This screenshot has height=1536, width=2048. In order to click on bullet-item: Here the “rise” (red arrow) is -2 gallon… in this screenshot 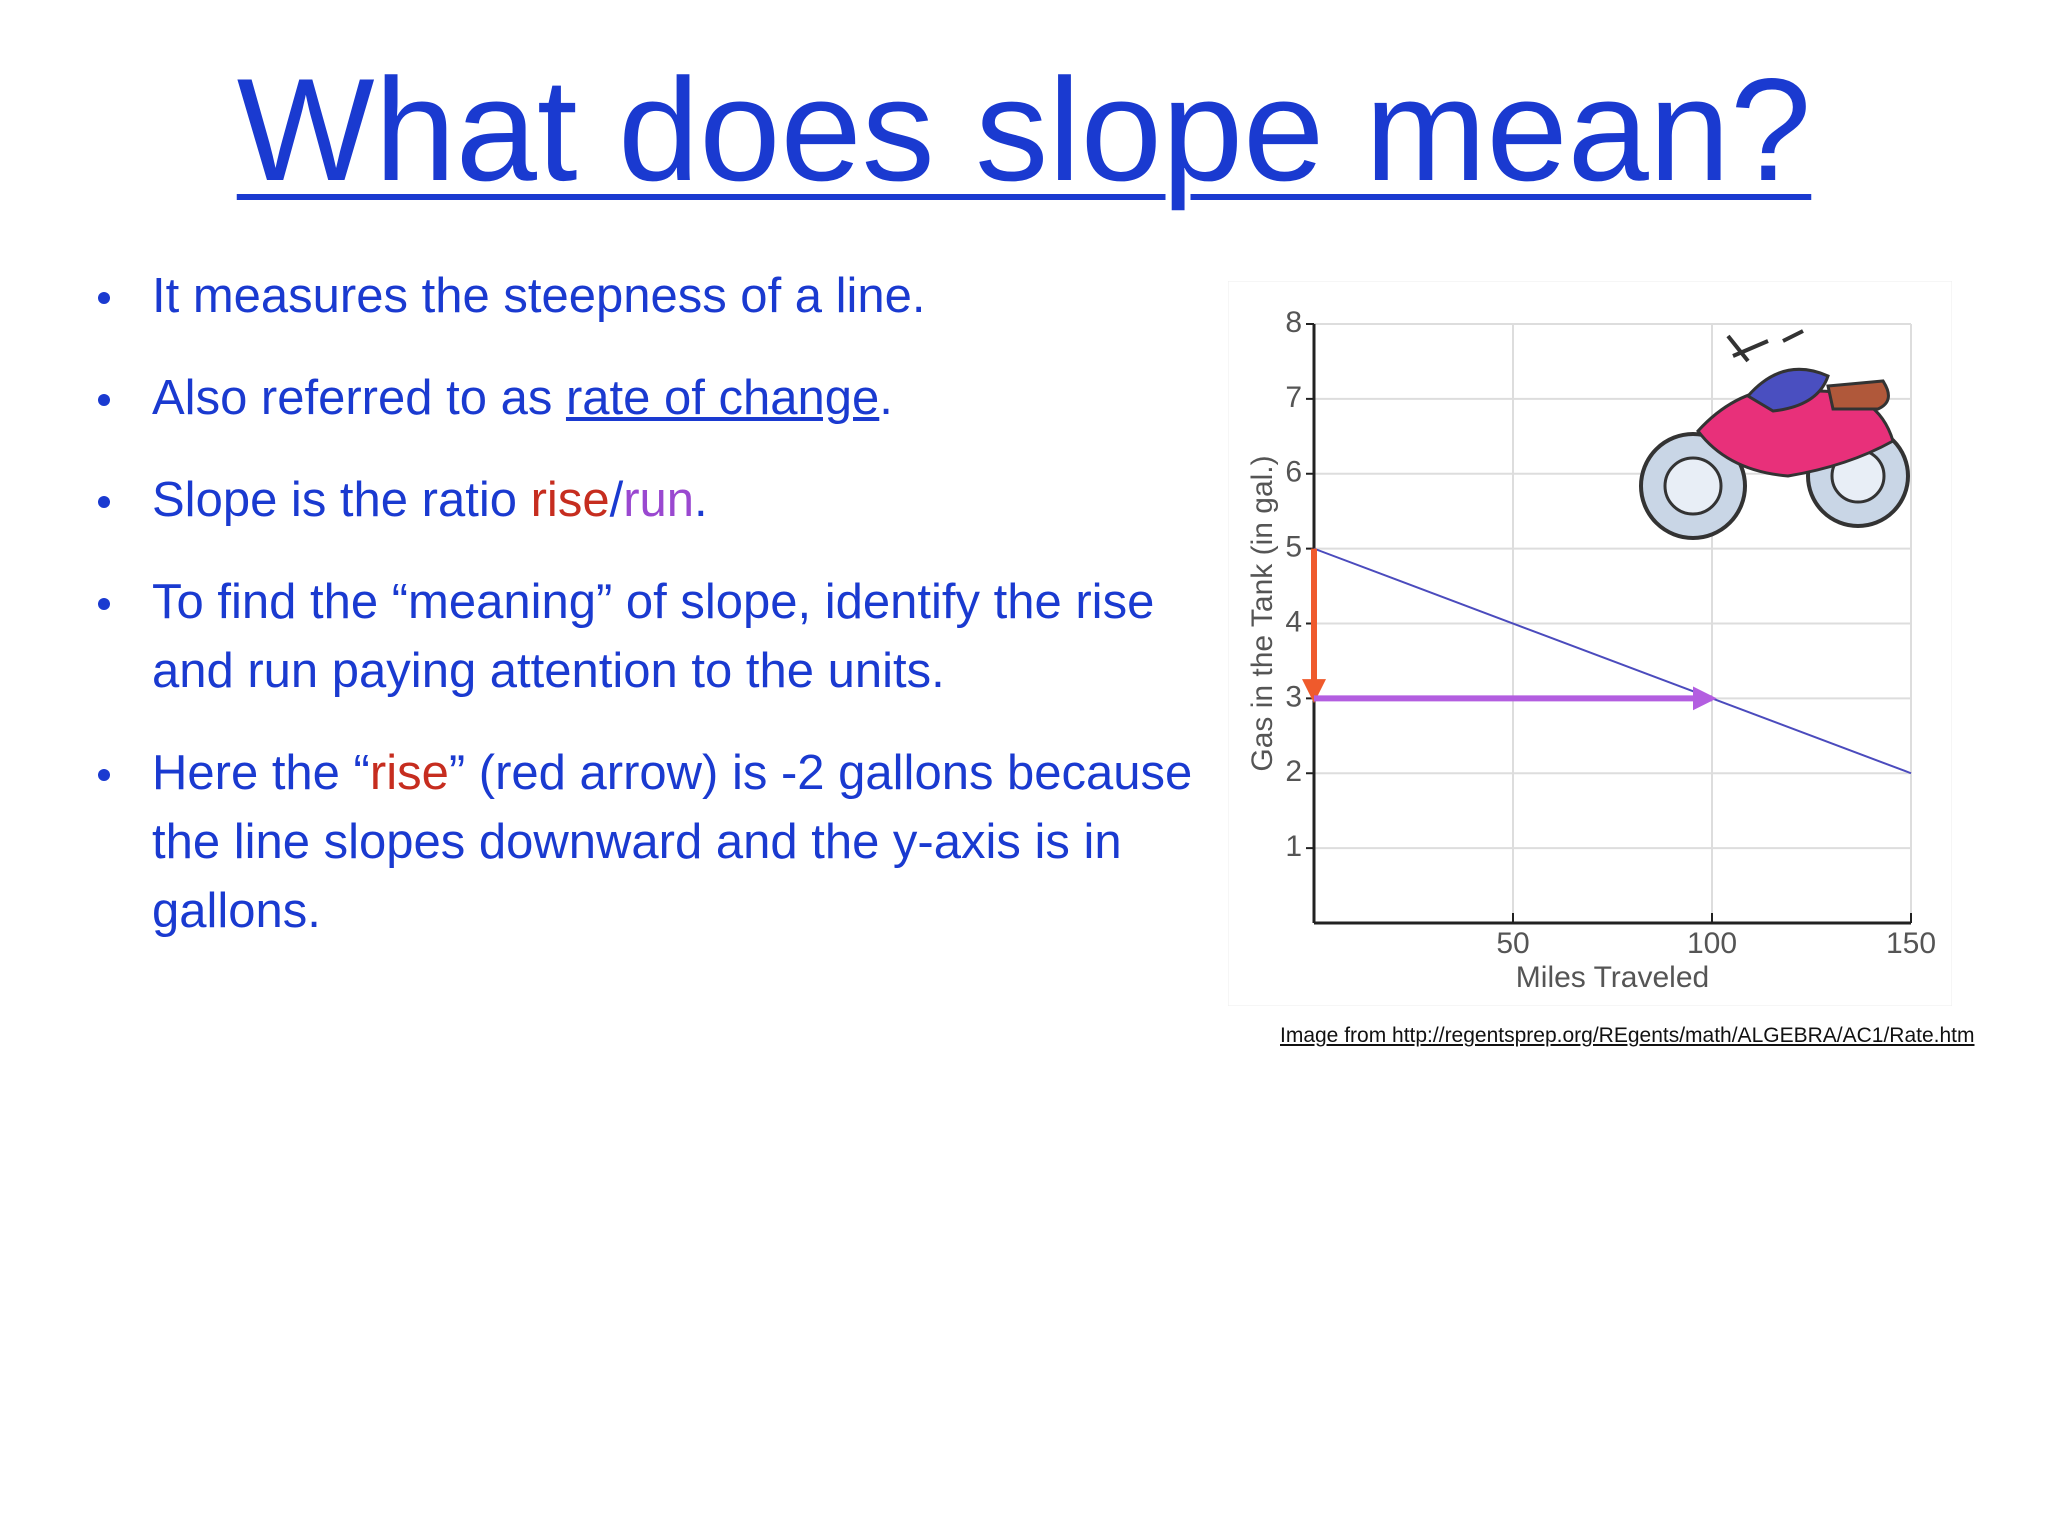, I will do `click(653, 842)`.